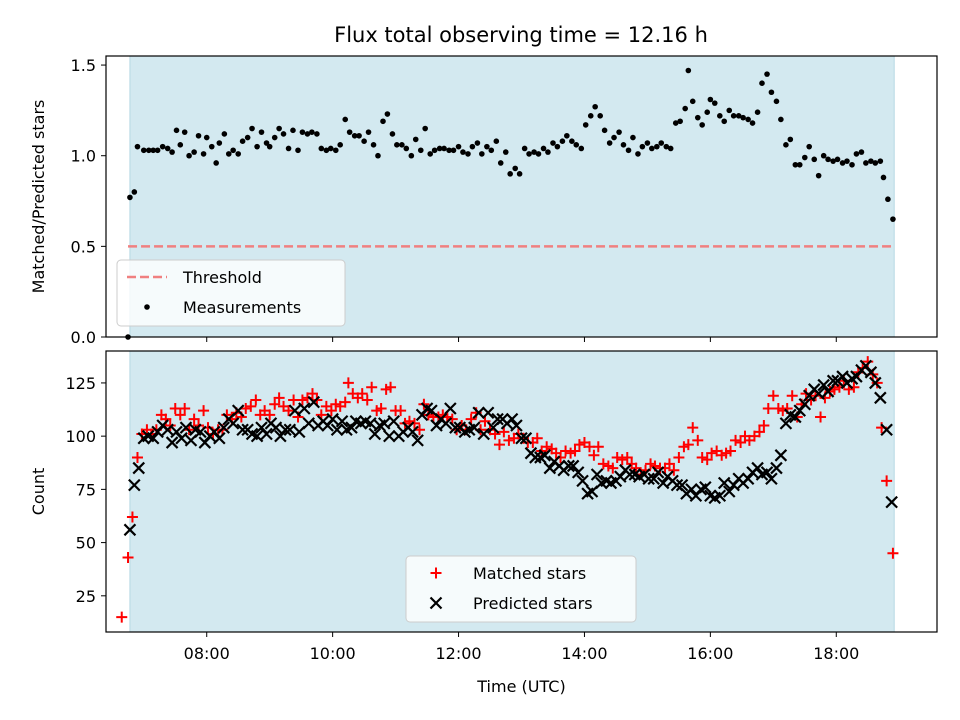  Describe the element at coordinates (86, 489) in the screenshot. I see `y-tick-label: 75` at that location.